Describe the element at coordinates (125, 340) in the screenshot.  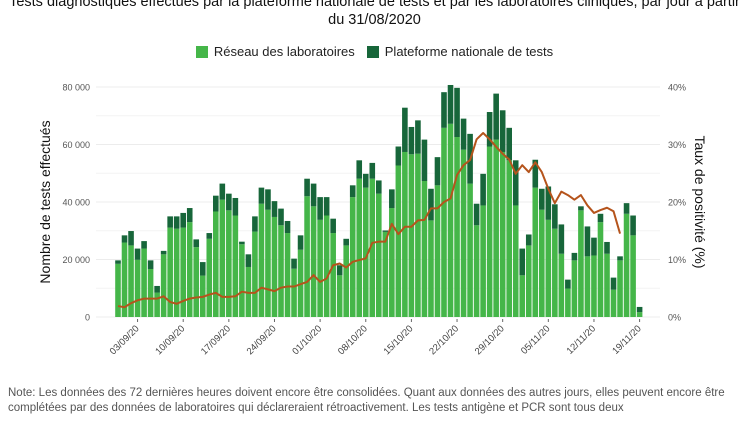
I see `x-tick-label: 03/09/20` at that location.